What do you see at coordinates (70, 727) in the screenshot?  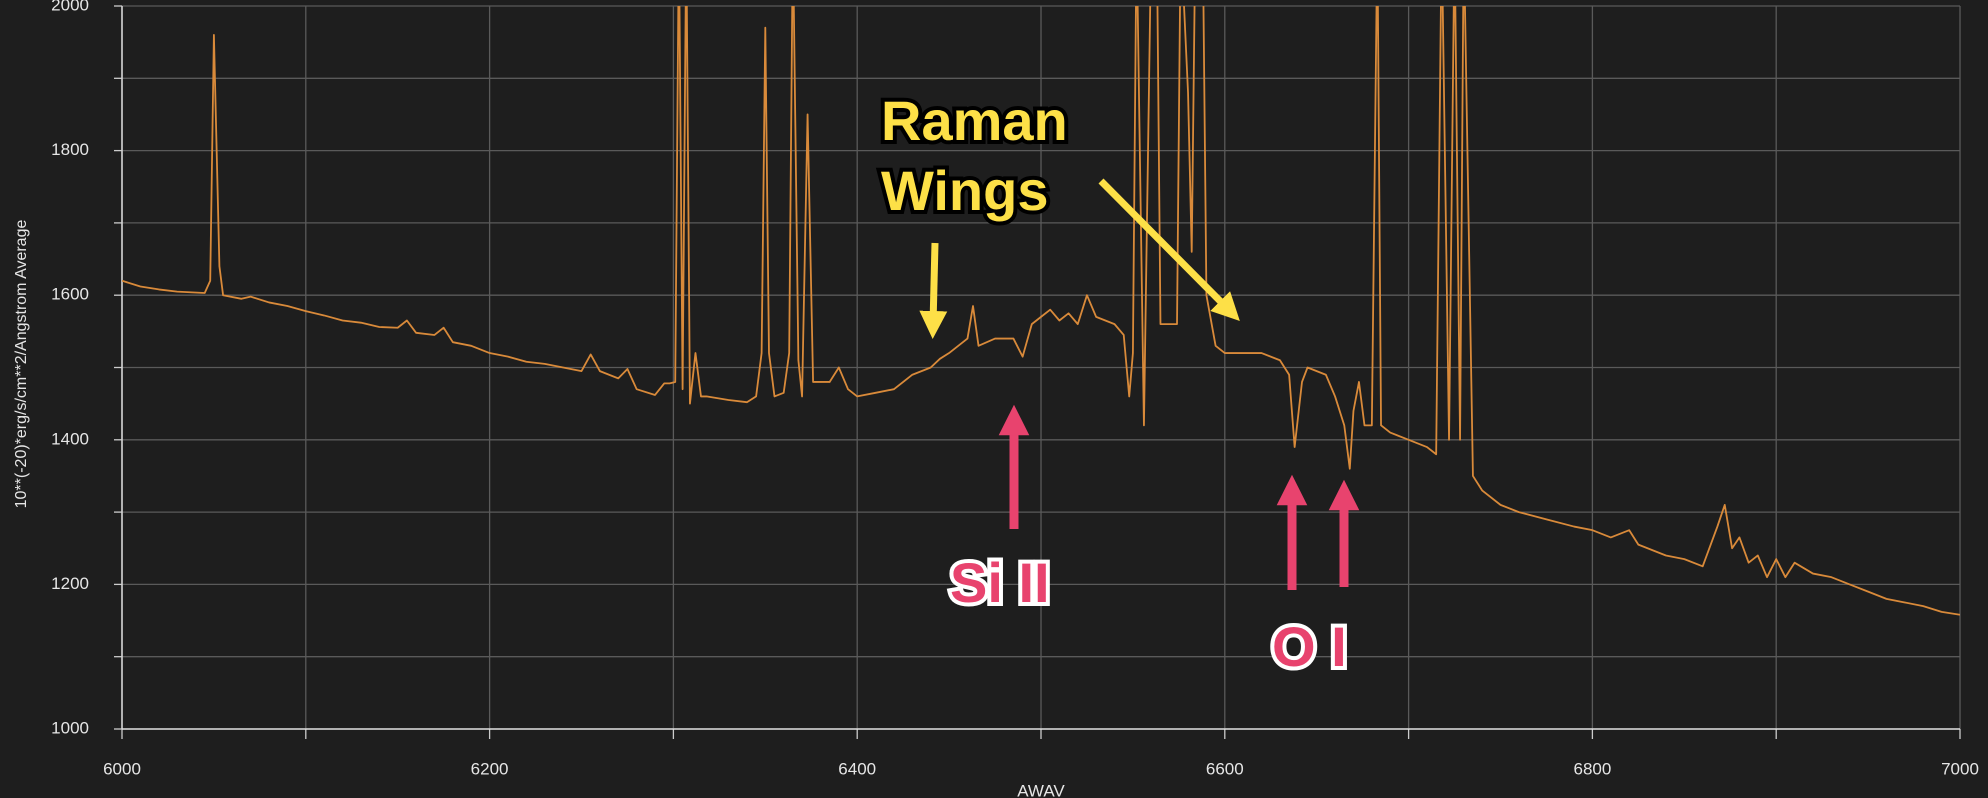 I see `y-tick-label: 1000` at bounding box center [70, 727].